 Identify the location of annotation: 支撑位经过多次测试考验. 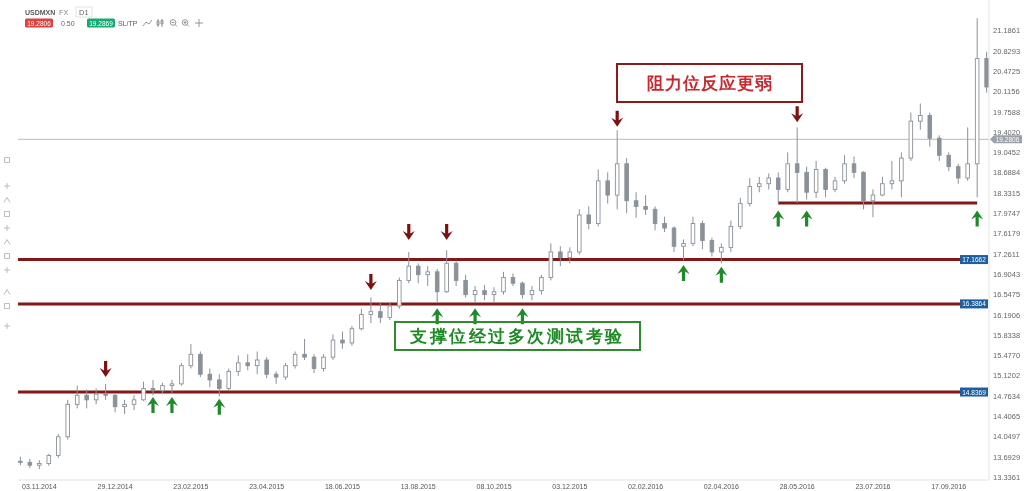
(517, 336).